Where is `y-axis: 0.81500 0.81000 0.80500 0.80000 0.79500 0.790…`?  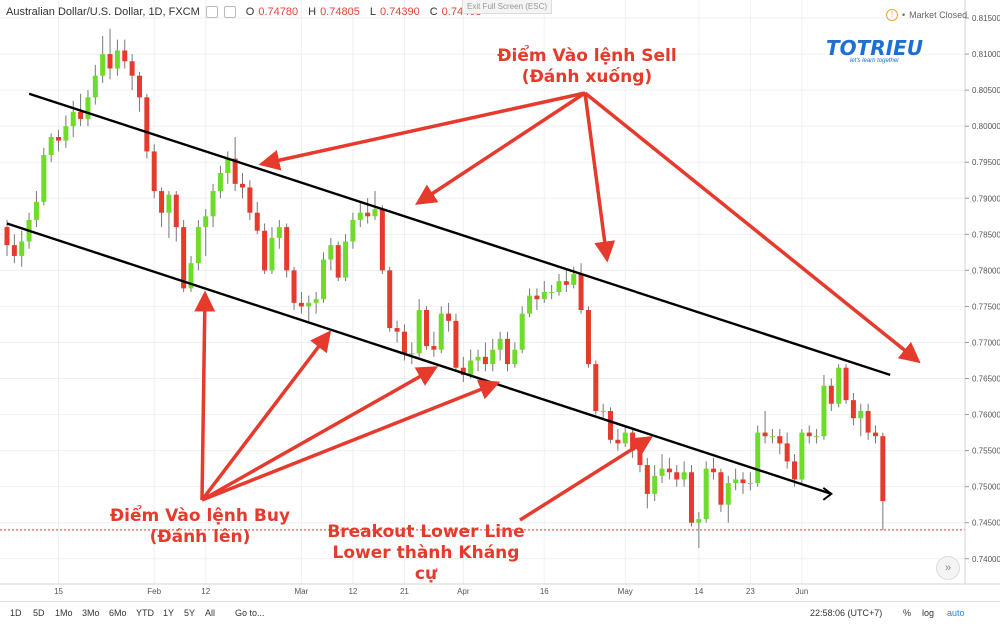 y-axis: 0.81500 0.81000 0.80500 0.80000 0.79500 0.790… is located at coordinates (982, 292).